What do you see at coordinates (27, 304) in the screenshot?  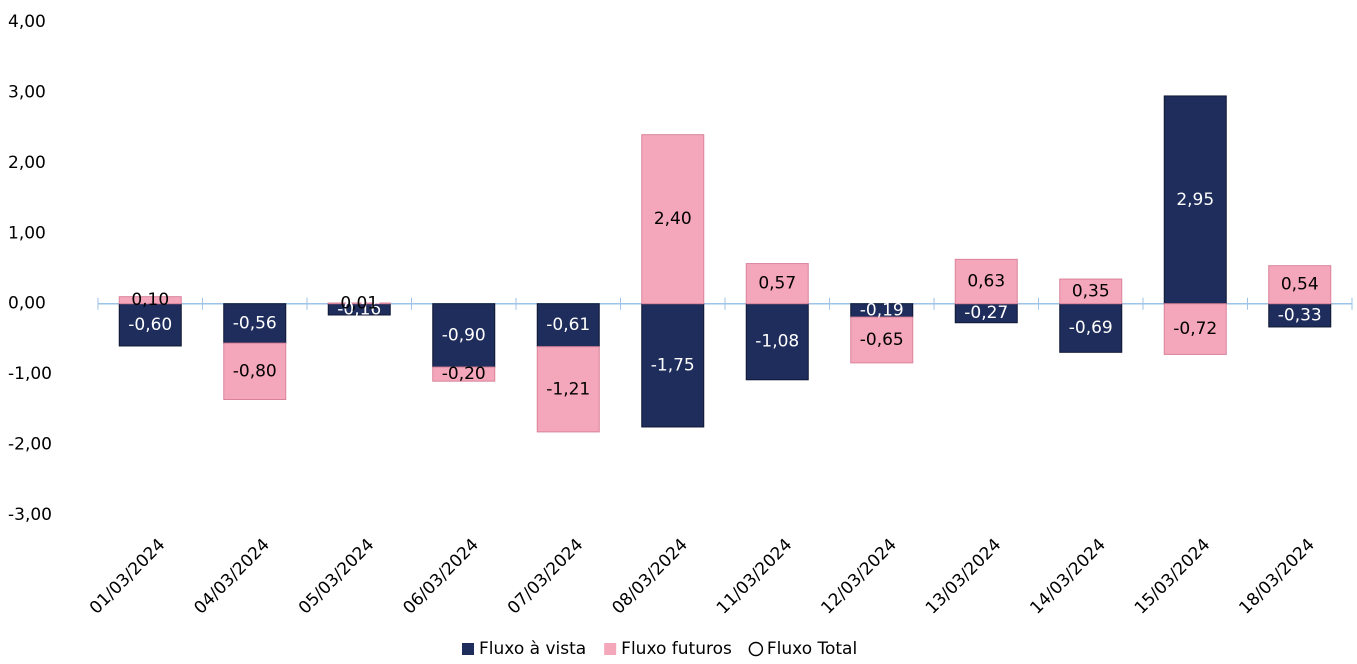 I see `y-tick-label: 0,00` at bounding box center [27, 304].